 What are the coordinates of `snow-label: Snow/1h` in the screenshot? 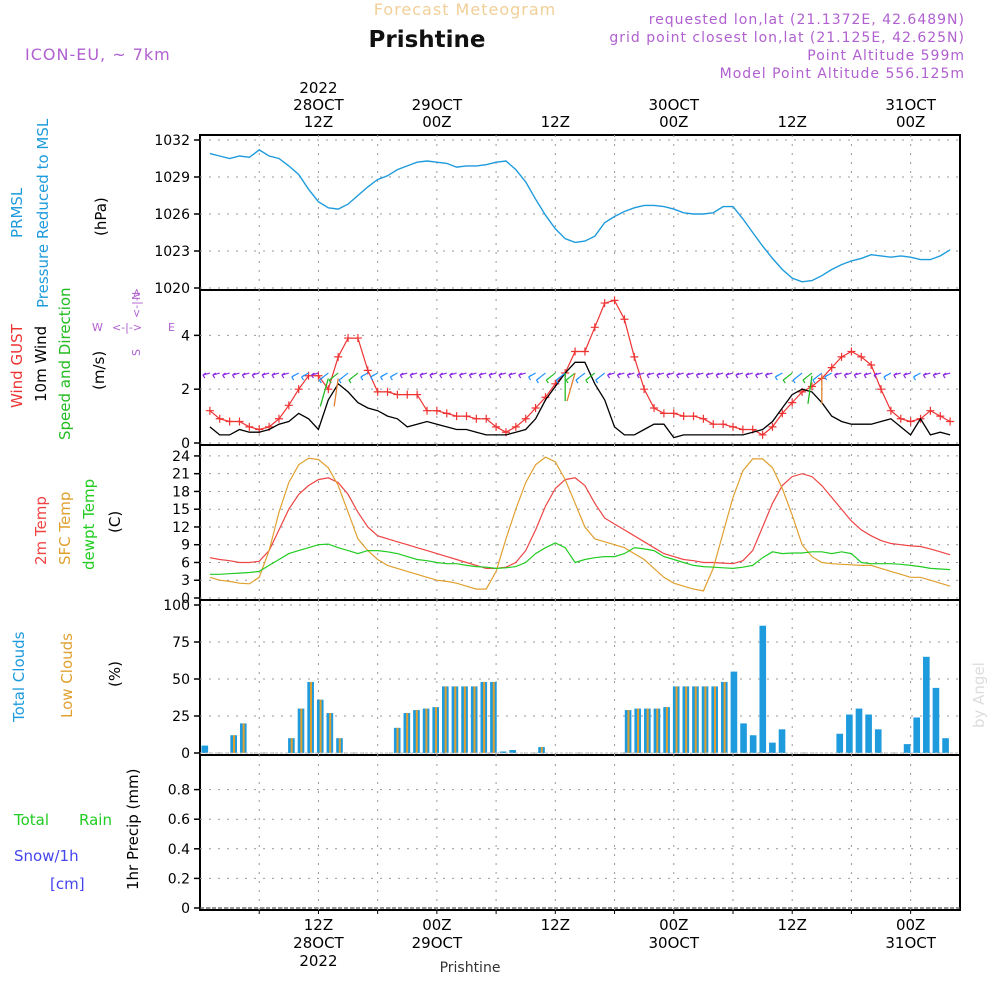 It's located at (46, 856).